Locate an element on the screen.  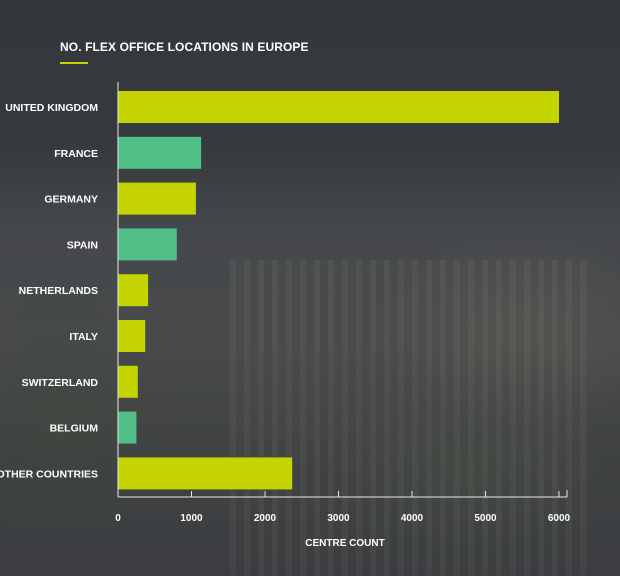
bar-other-countries is located at coordinates (205, 473).